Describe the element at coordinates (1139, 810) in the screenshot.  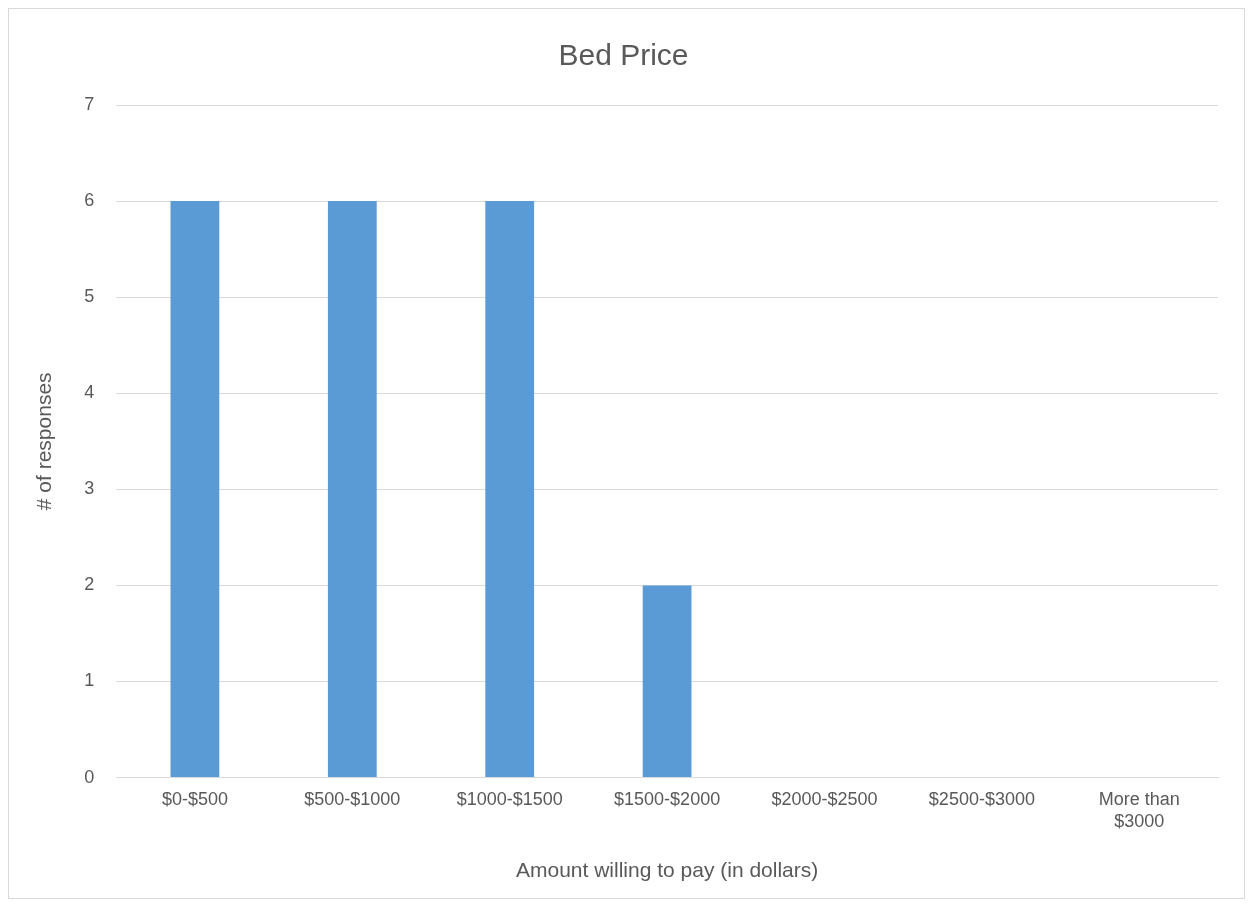
I see `x-tick-label: More than $3000` at that location.